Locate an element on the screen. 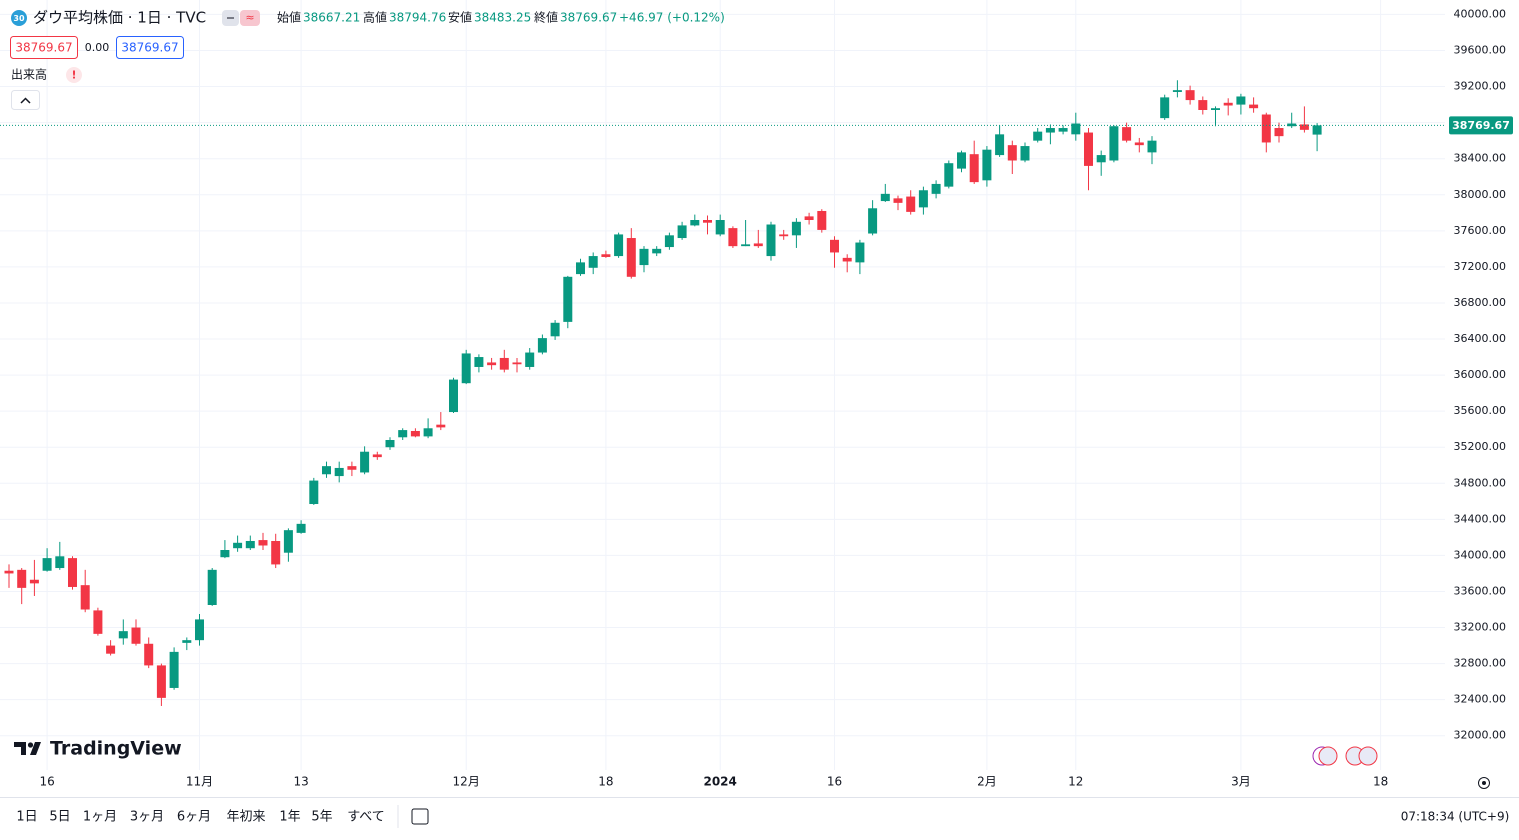 The width and height of the screenshot is (1519, 840). range-button: 5日 is located at coordinates (59, 817).